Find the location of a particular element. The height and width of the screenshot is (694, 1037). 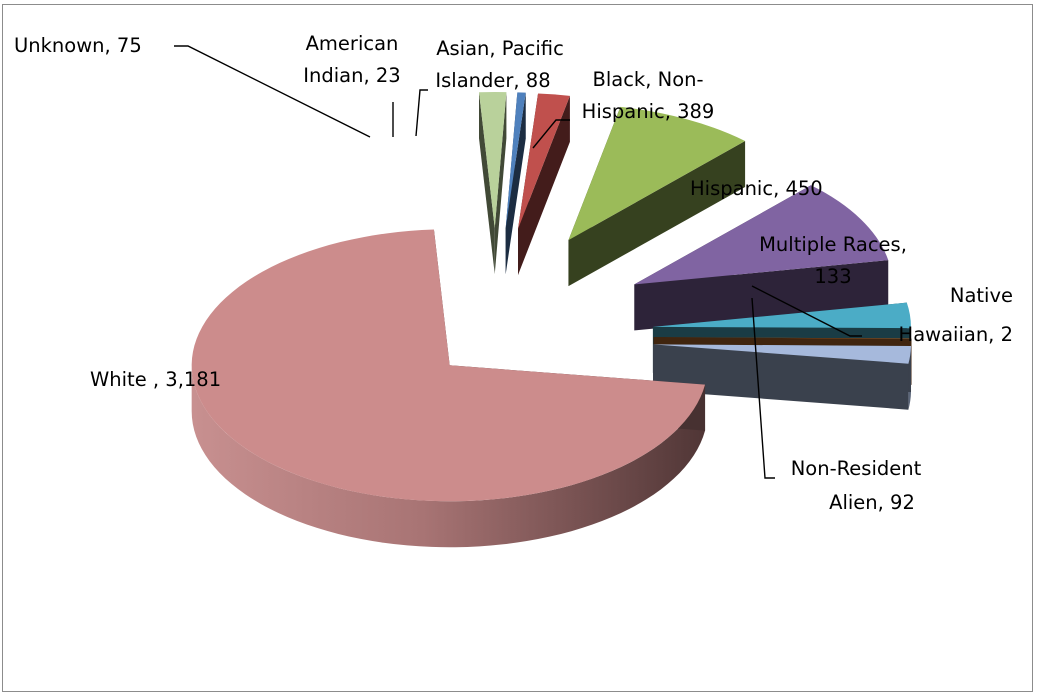

slice-top-hawaiian is located at coordinates (782, 338).